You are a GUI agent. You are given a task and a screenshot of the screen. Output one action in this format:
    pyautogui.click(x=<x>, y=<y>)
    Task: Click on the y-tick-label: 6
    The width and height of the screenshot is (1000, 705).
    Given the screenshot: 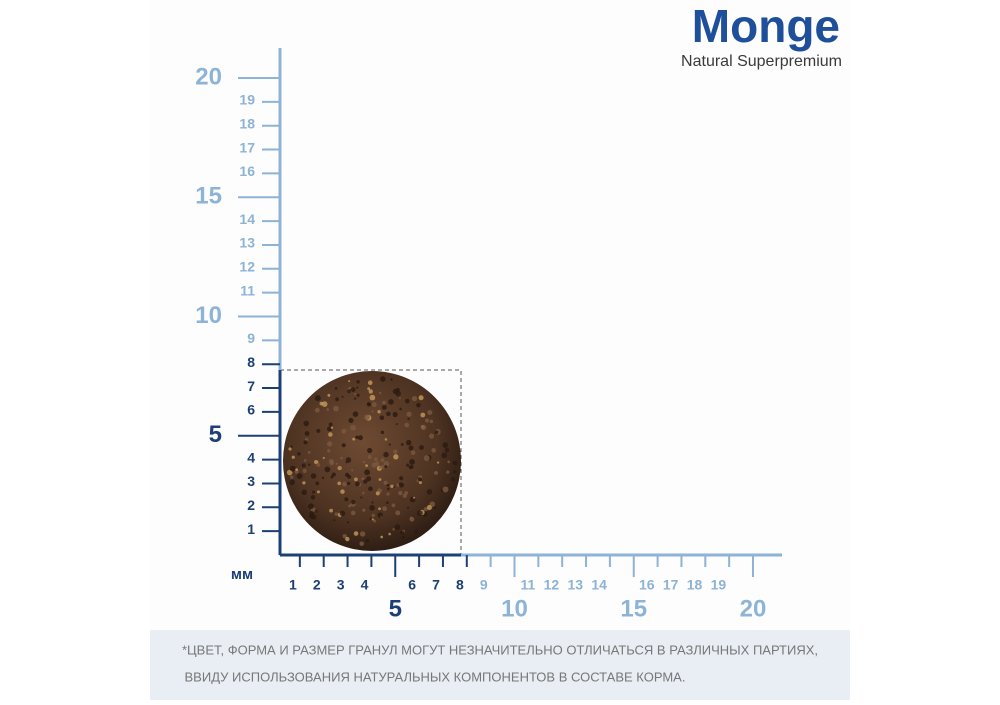 What is the action you would take?
    pyautogui.click(x=251, y=410)
    